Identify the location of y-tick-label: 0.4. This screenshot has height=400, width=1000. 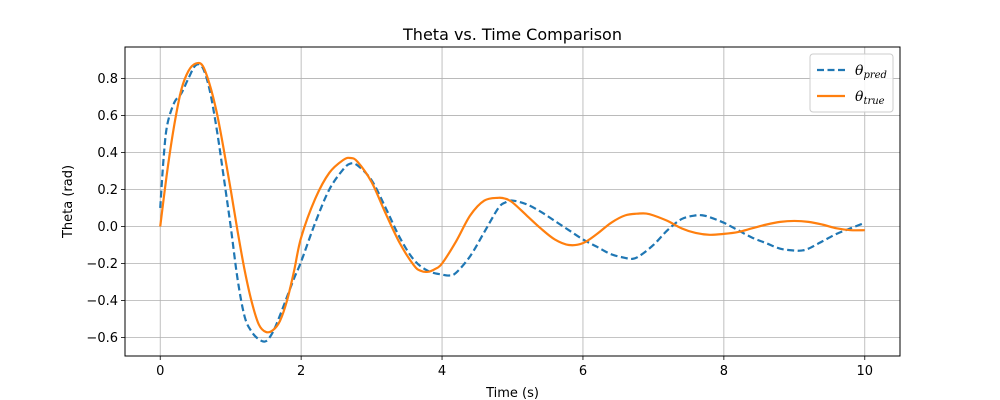
(107, 153).